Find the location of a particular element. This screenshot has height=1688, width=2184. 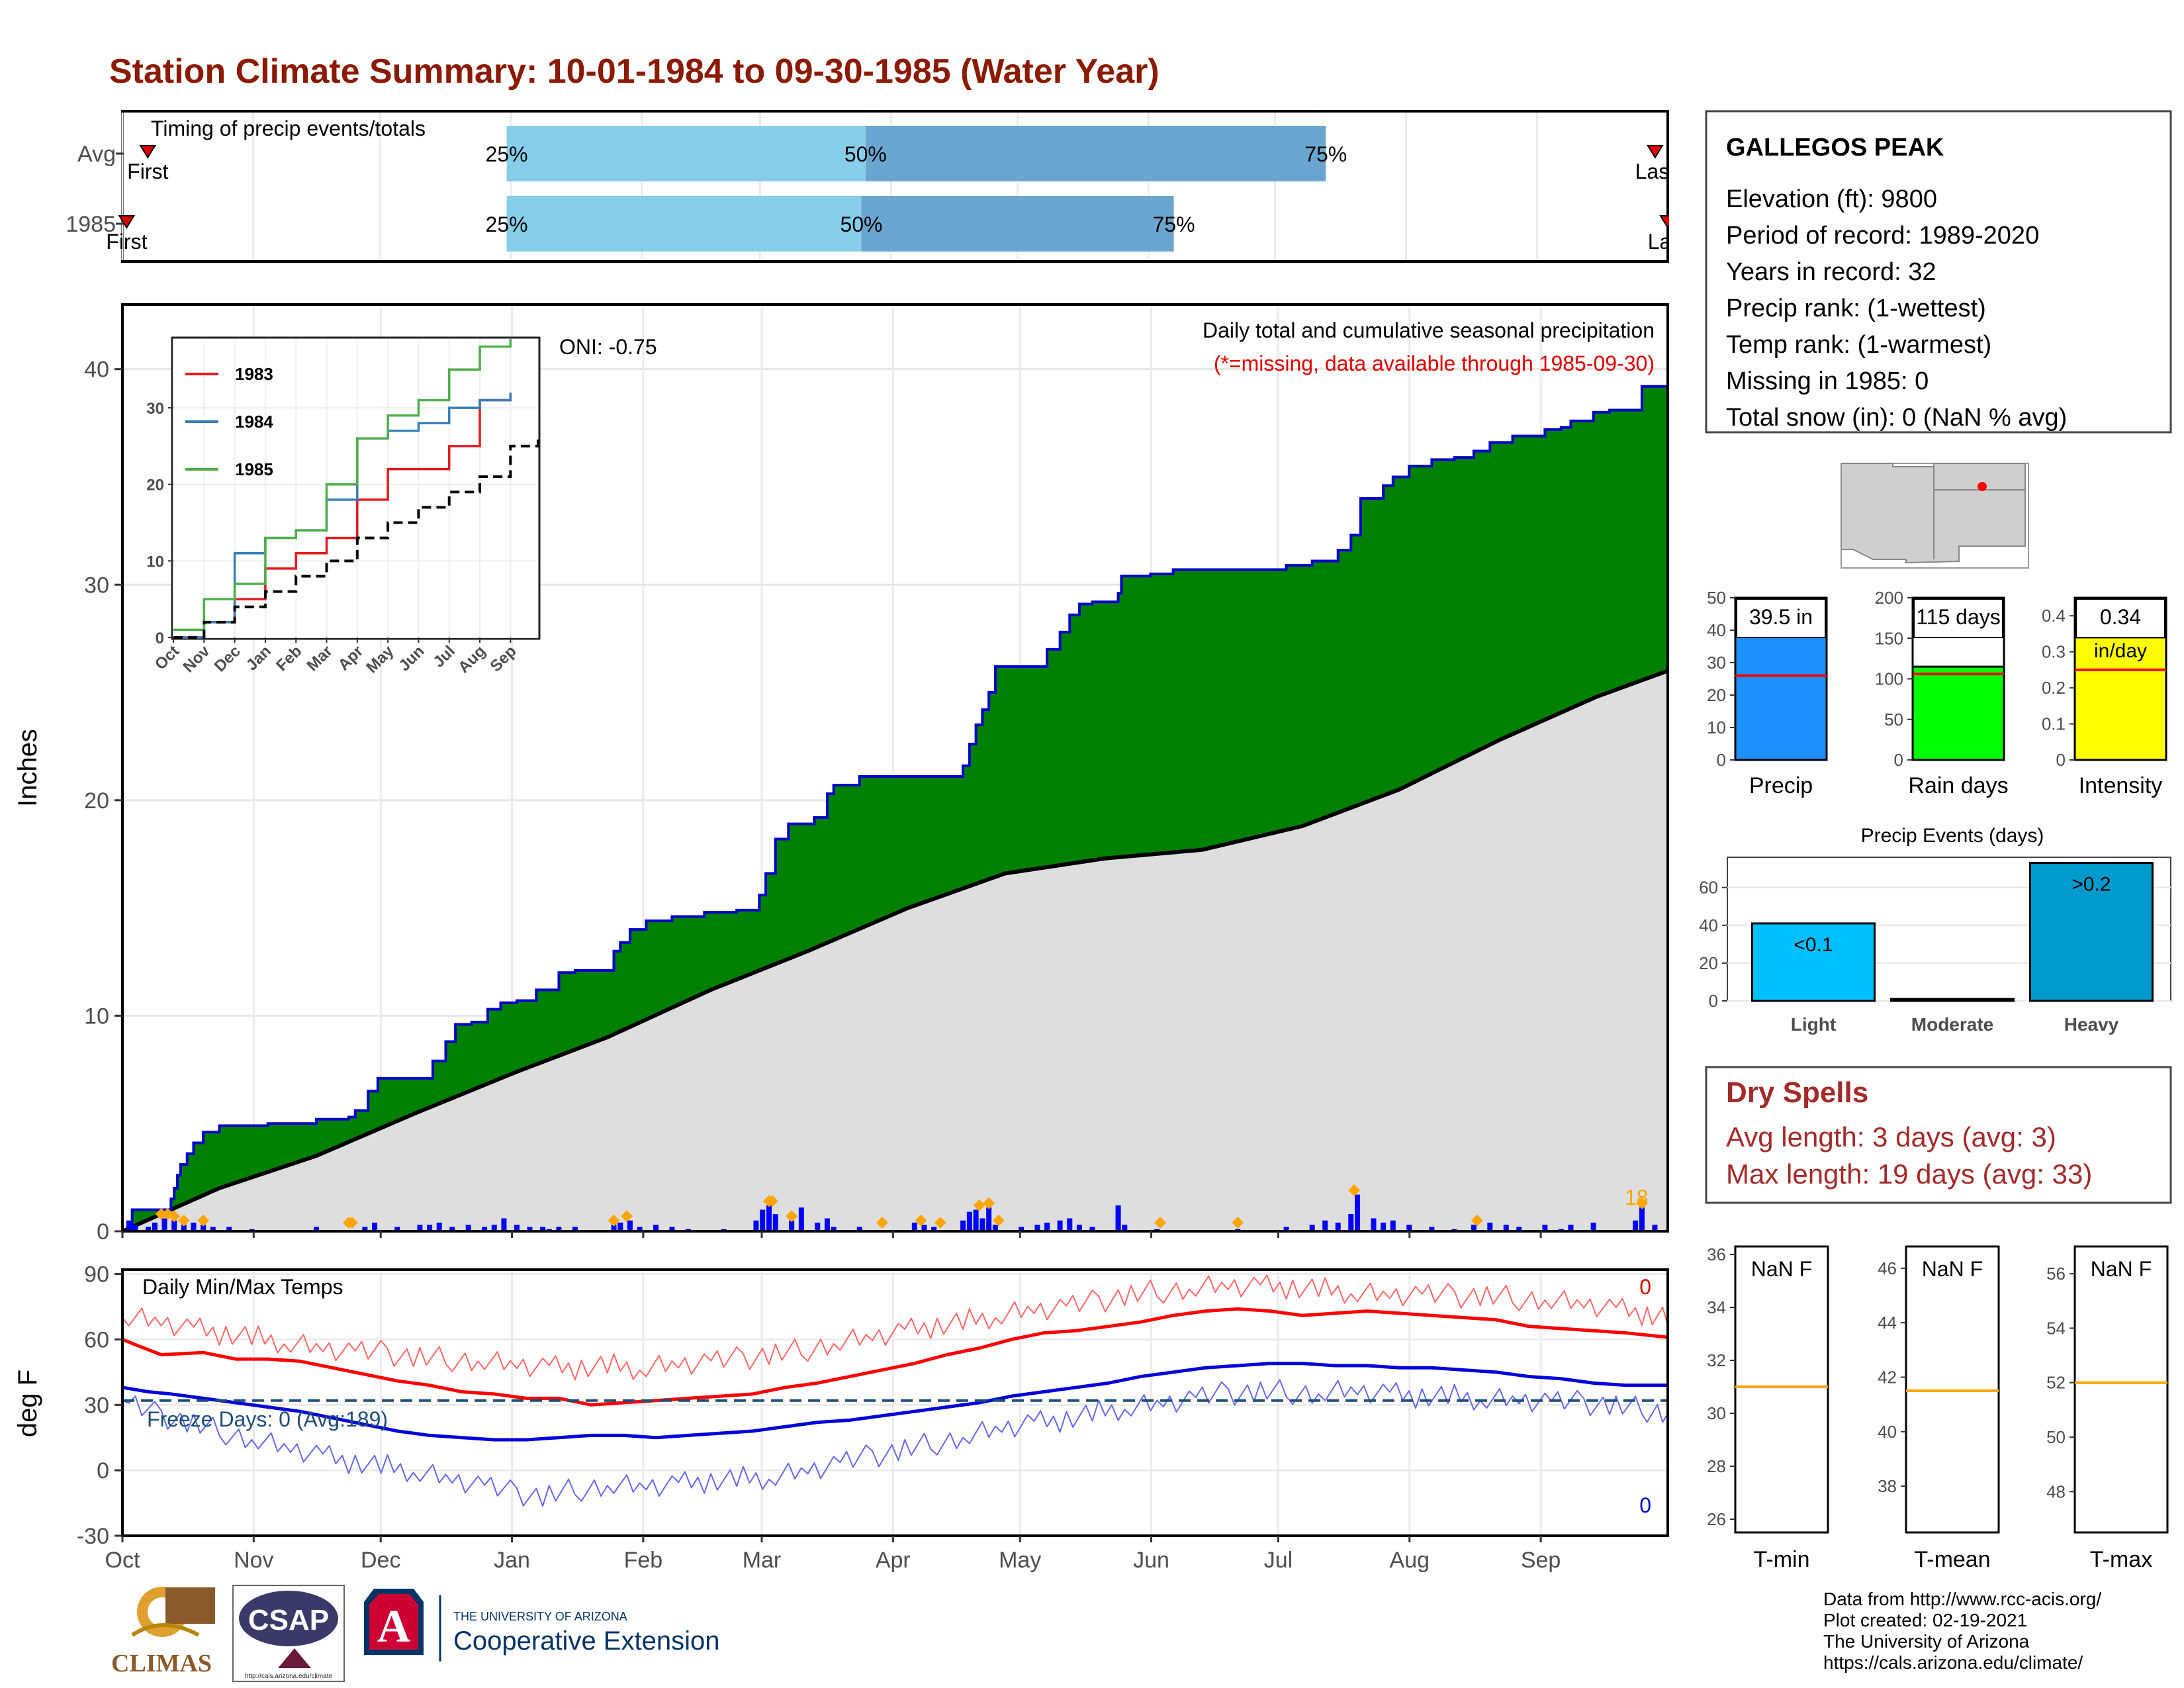

events-category-label: Heavy is located at coordinates (2091, 1024).